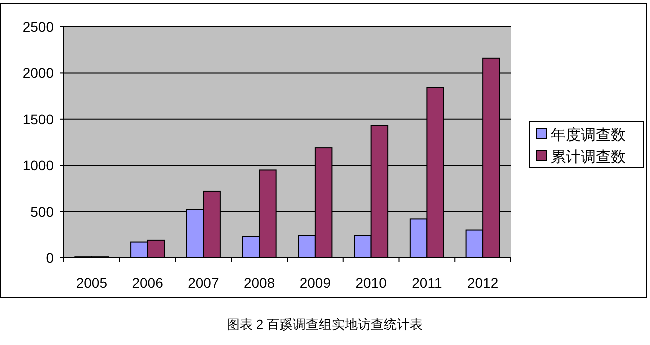 This screenshot has height=345, width=650. What do you see at coordinates (316, 283) in the screenshot?
I see `x-tick-label: 2009` at bounding box center [316, 283].